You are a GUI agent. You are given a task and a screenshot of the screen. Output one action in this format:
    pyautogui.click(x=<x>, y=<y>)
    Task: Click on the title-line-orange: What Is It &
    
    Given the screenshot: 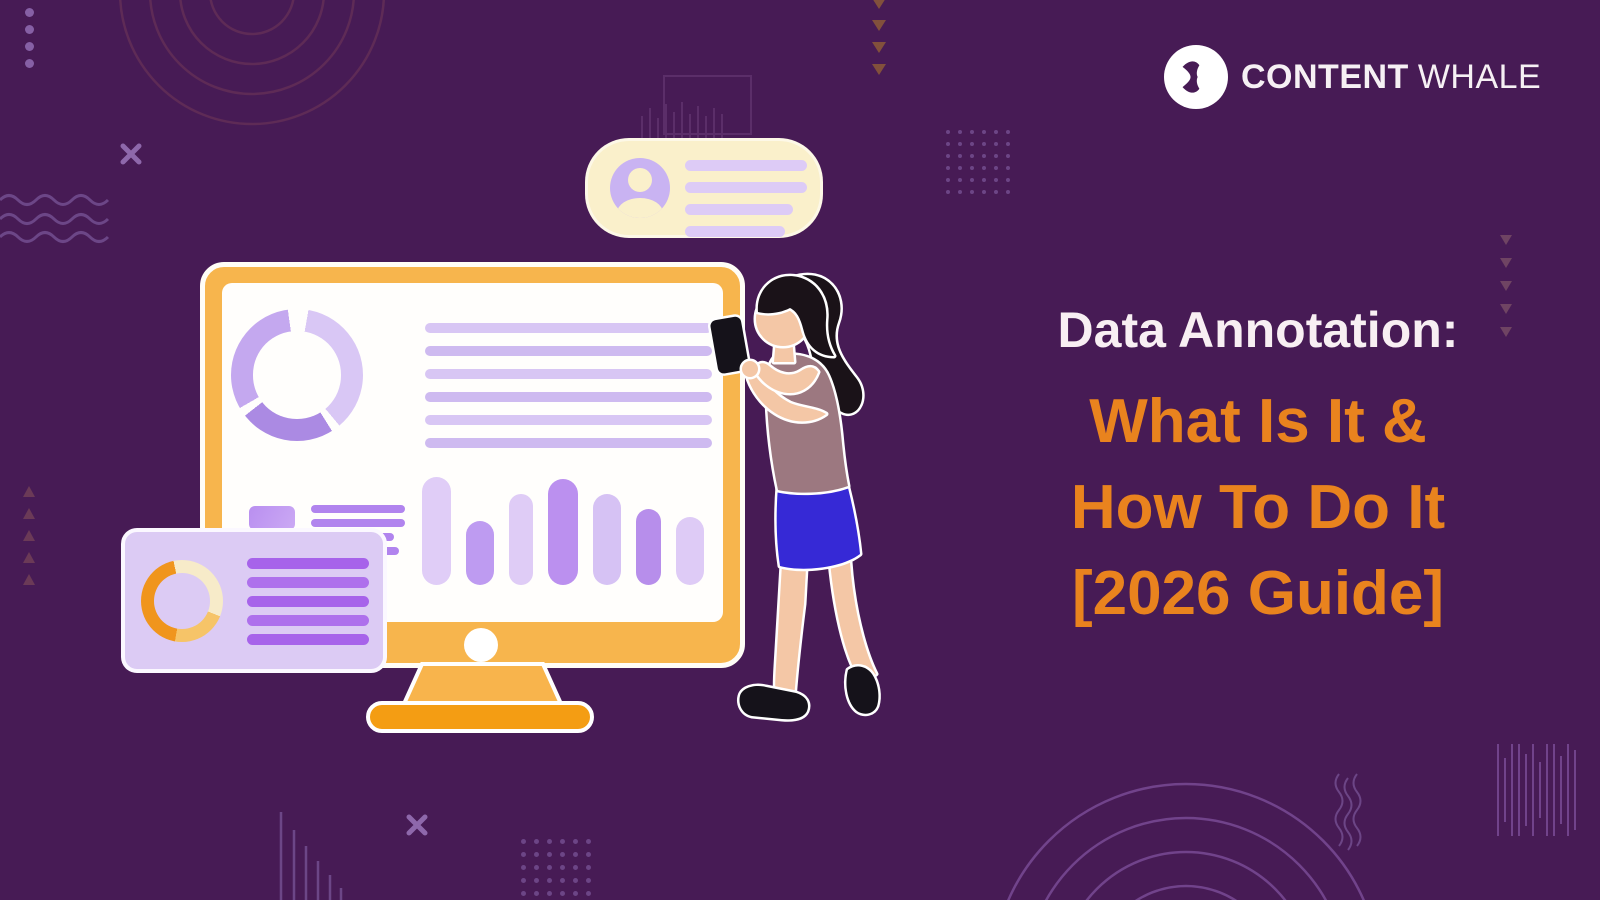 What is the action you would take?
    pyautogui.click(x=1258, y=421)
    